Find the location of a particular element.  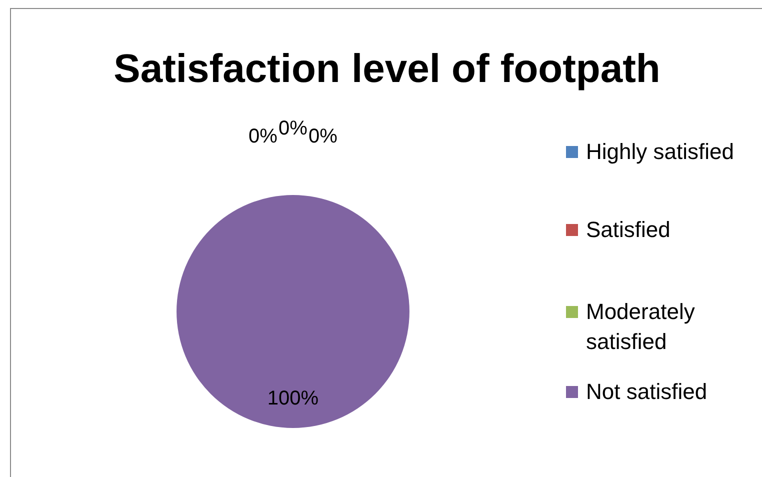

legend-label: Satisfied is located at coordinates (628, 230).